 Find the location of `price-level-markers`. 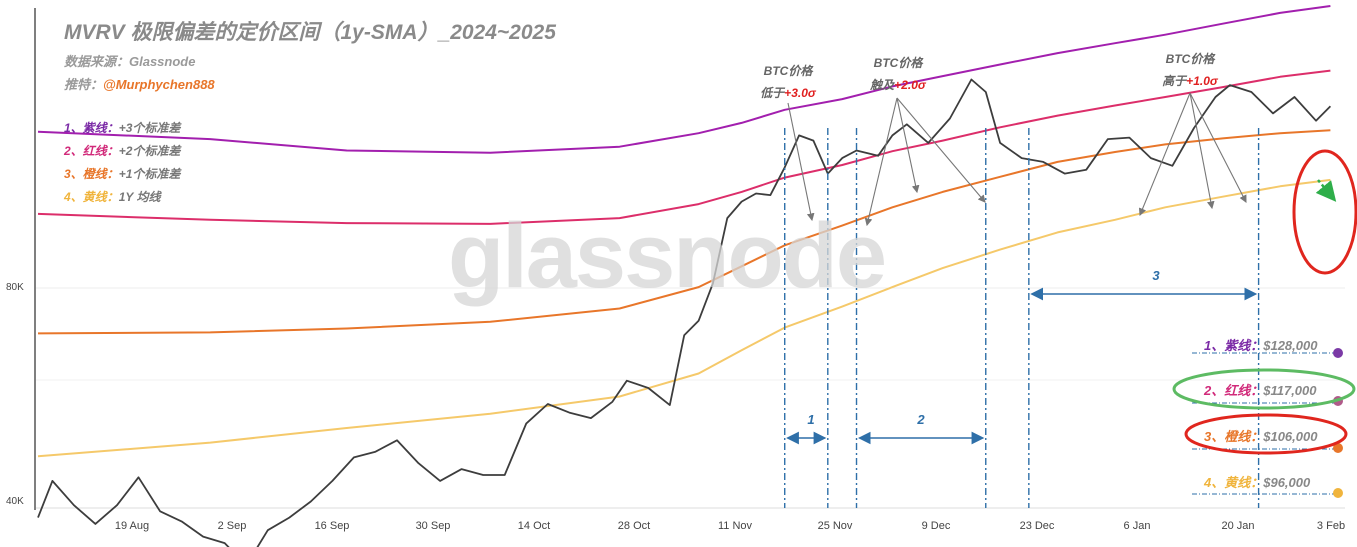

price-level-markers is located at coordinates (1264, 423).